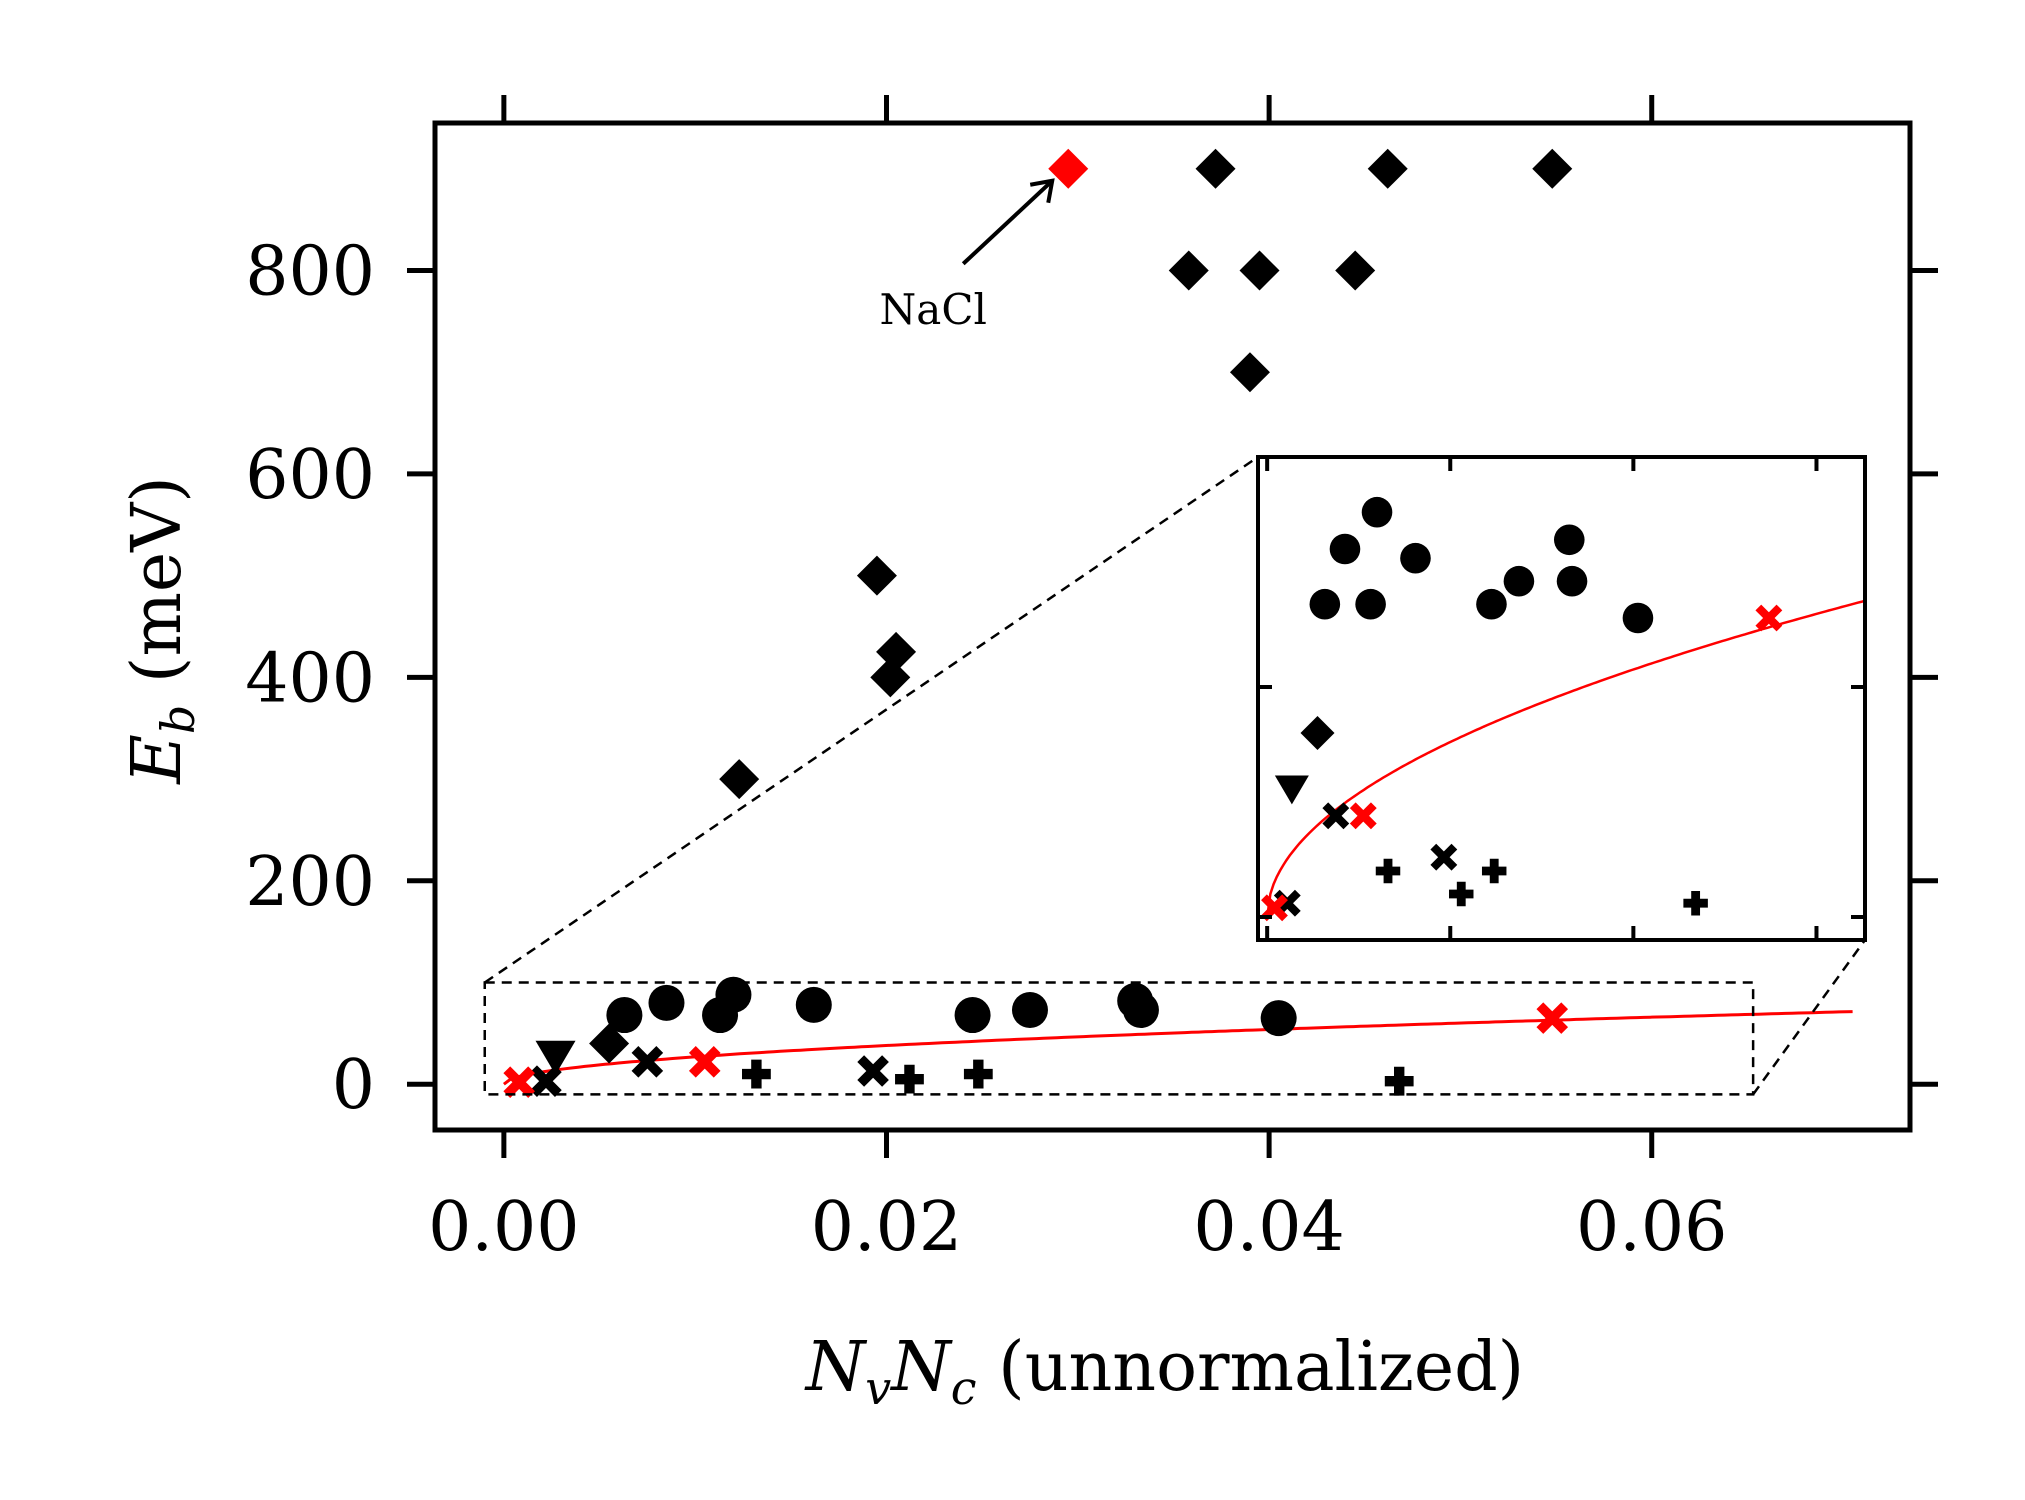 The height and width of the screenshot is (1500, 2025). I want to click on zoom-region-box, so click(1119, 1038).